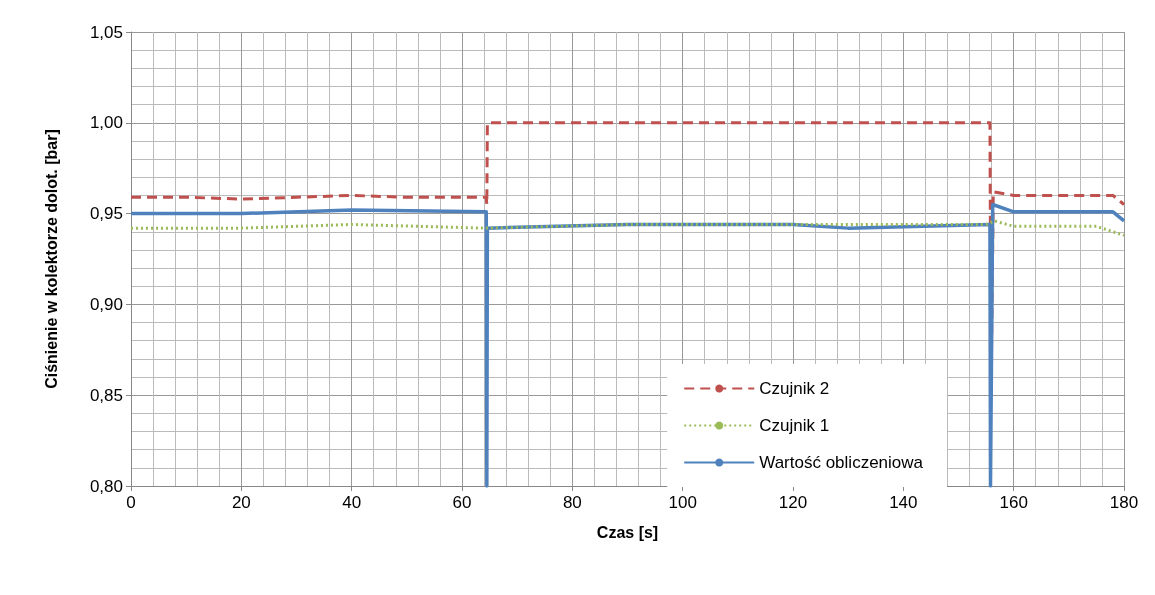 The image size is (1155, 595). Describe the element at coordinates (106, 486) in the screenshot. I see `y-tick-label: 0,80` at that location.